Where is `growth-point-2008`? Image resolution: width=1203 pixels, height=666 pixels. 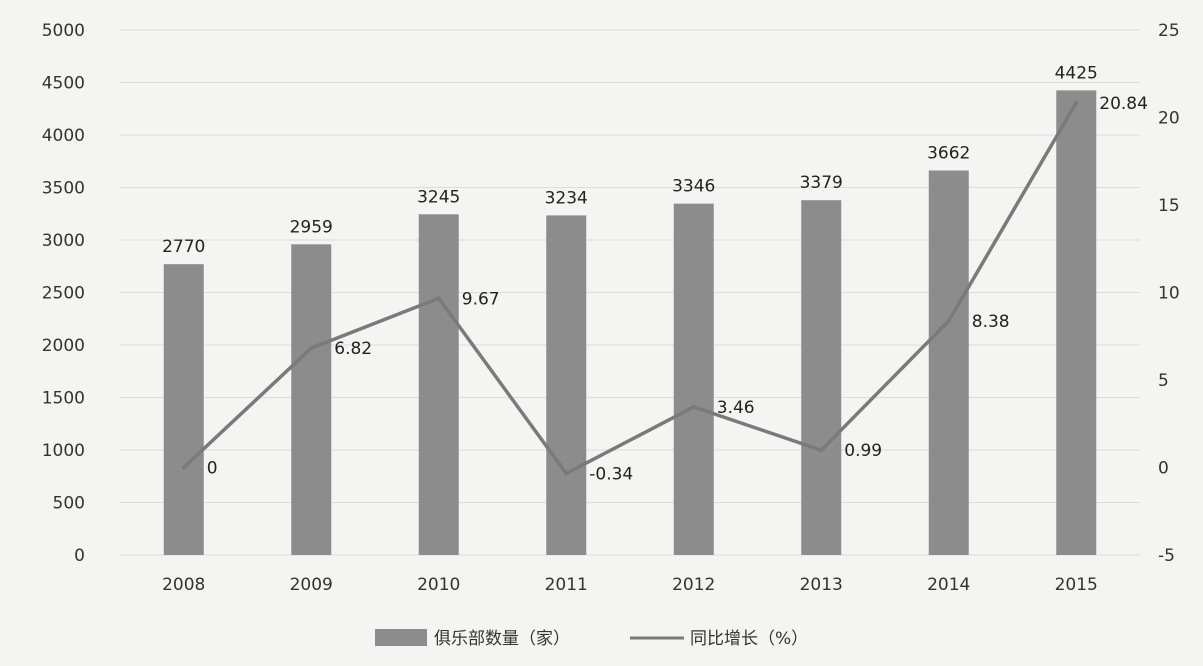
growth-point-2008 is located at coordinates (183, 467).